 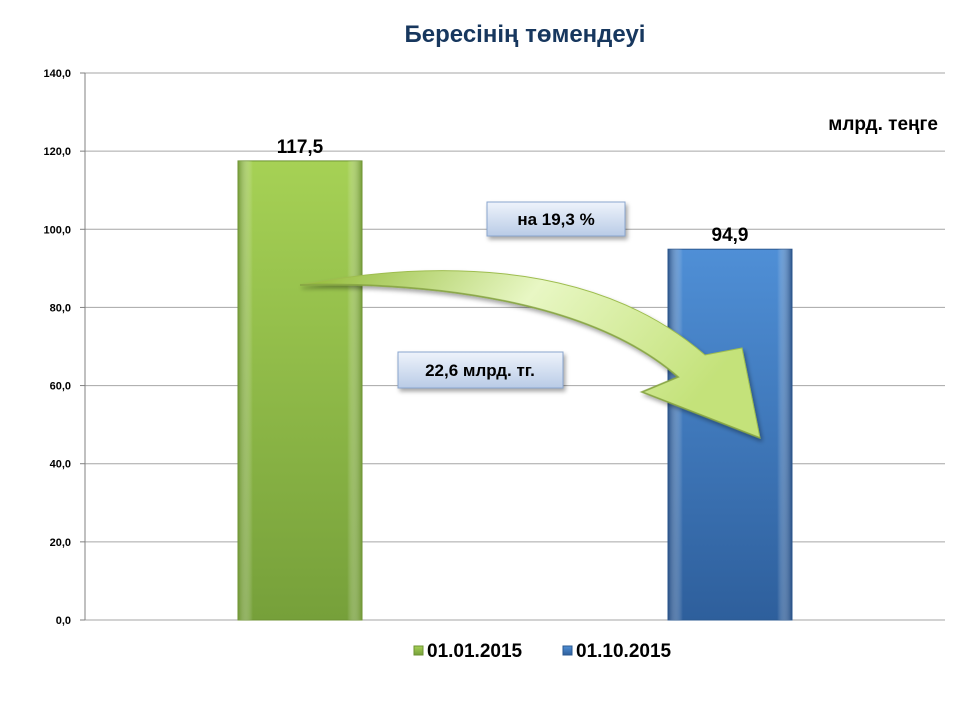 I want to click on y-tick-label: 100,0, so click(x=57, y=230).